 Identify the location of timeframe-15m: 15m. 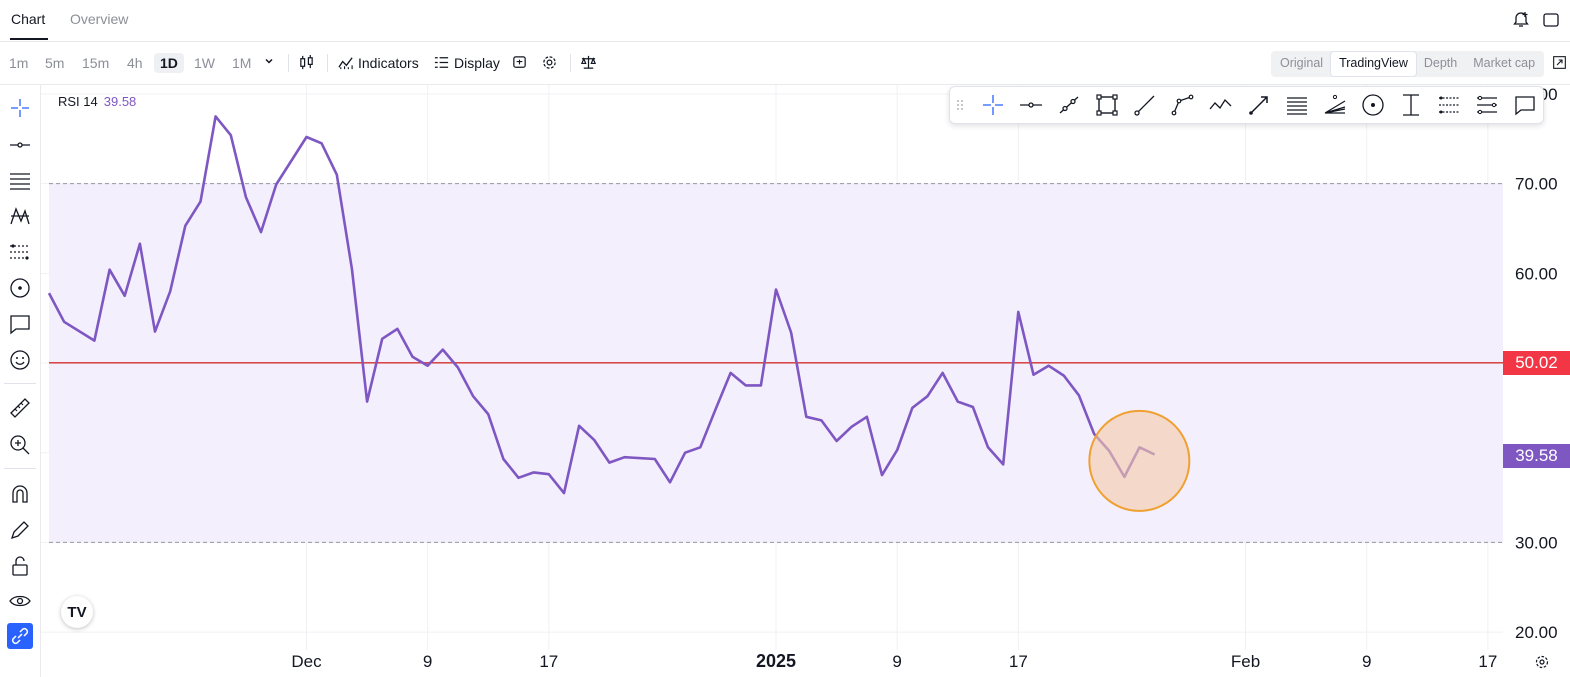
(96, 63).